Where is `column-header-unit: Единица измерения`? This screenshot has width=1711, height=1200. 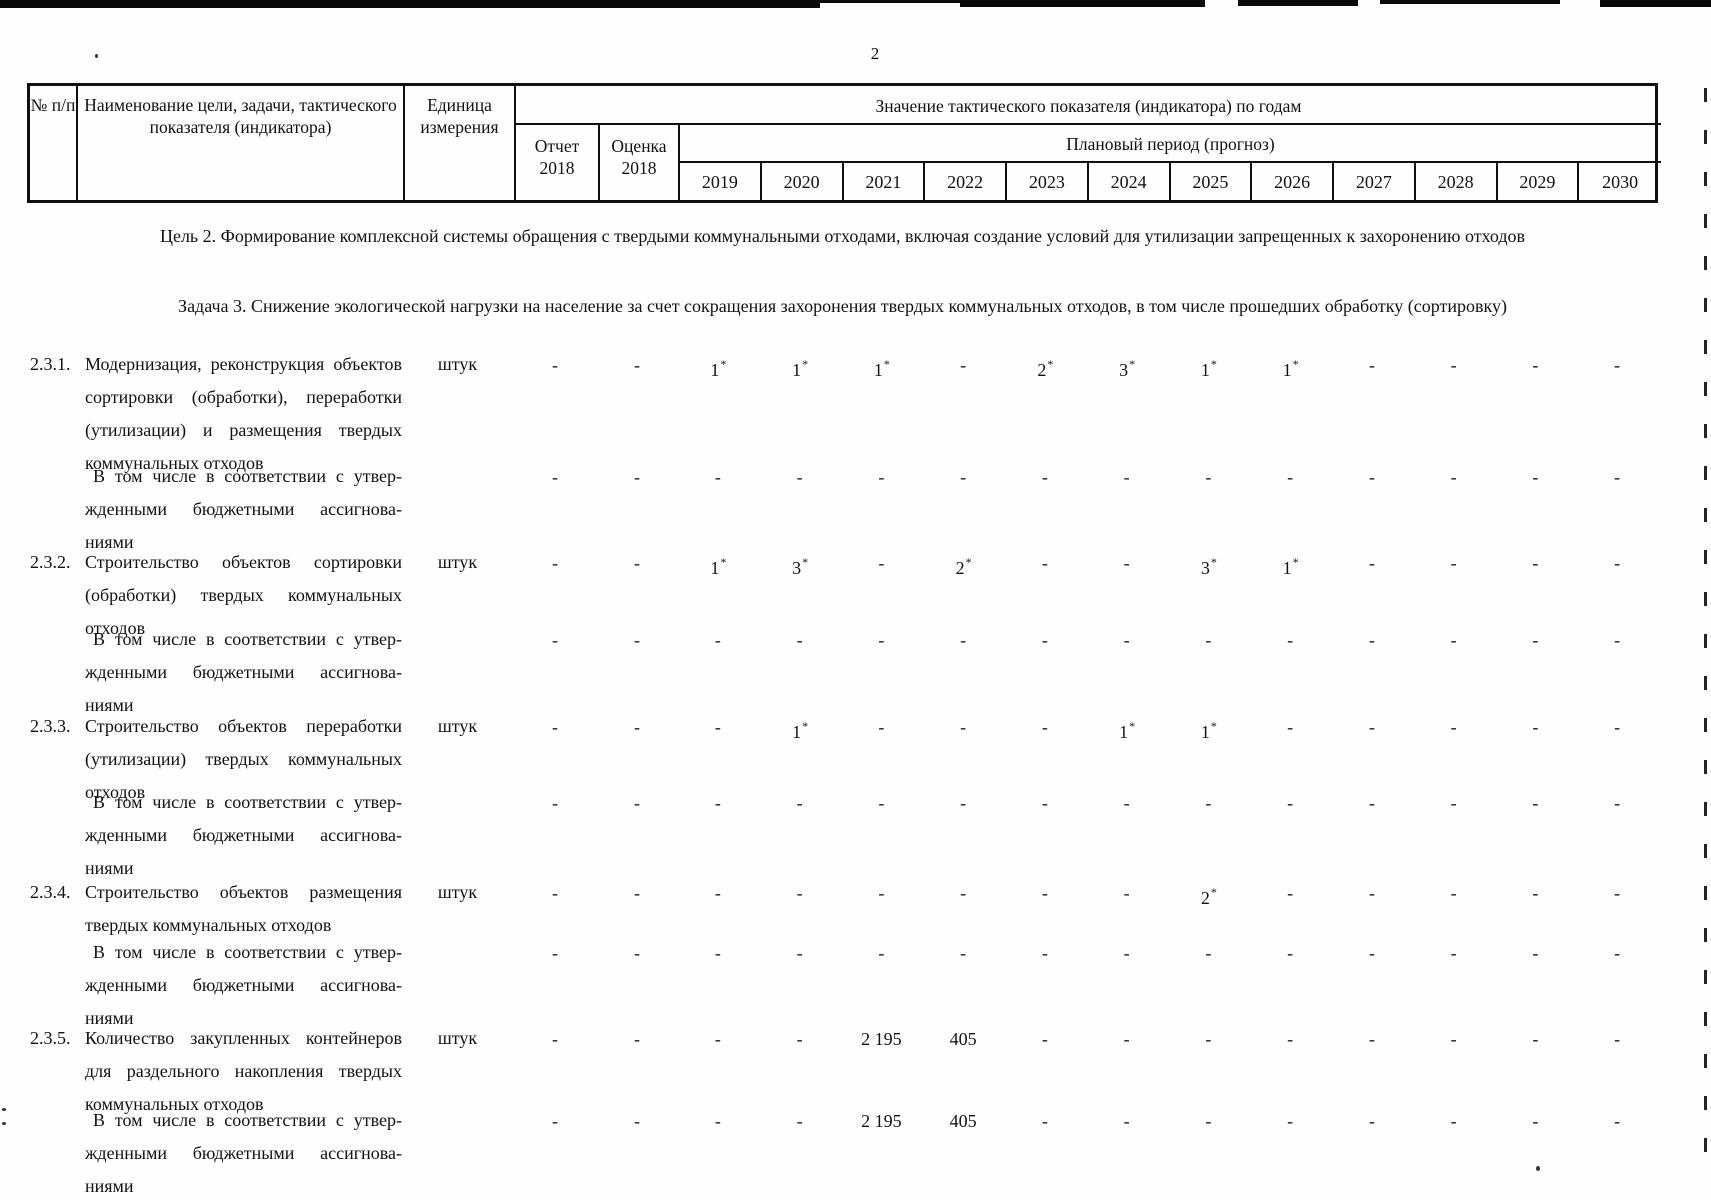 column-header-unit: Единица измерения is located at coordinates (460, 143).